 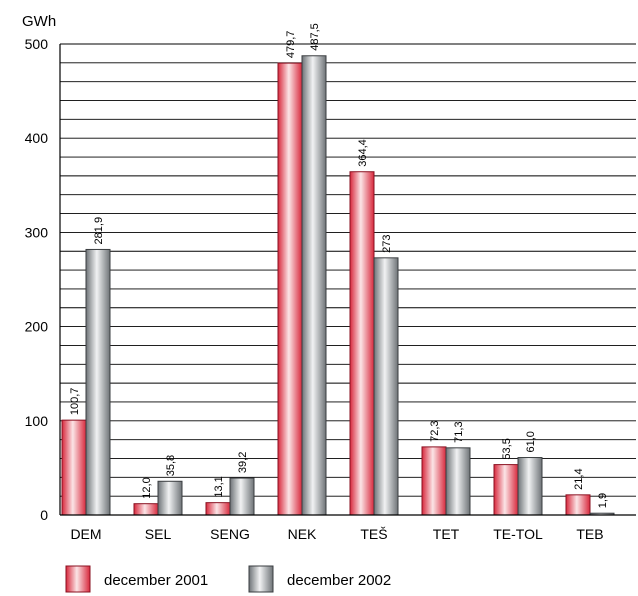 What do you see at coordinates (219, 486) in the screenshot?
I see `data-label: 13,1` at bounding box center [219, 486].